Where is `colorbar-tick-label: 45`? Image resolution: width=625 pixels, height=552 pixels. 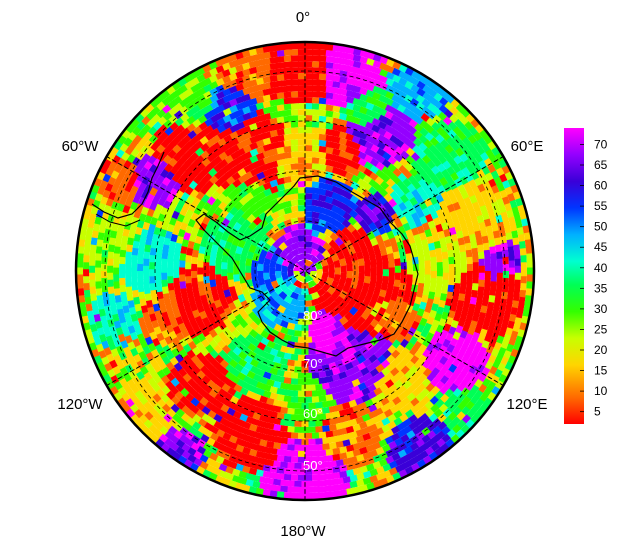
colorbar-tick-label: 45 is located at coordinates (601, 247).